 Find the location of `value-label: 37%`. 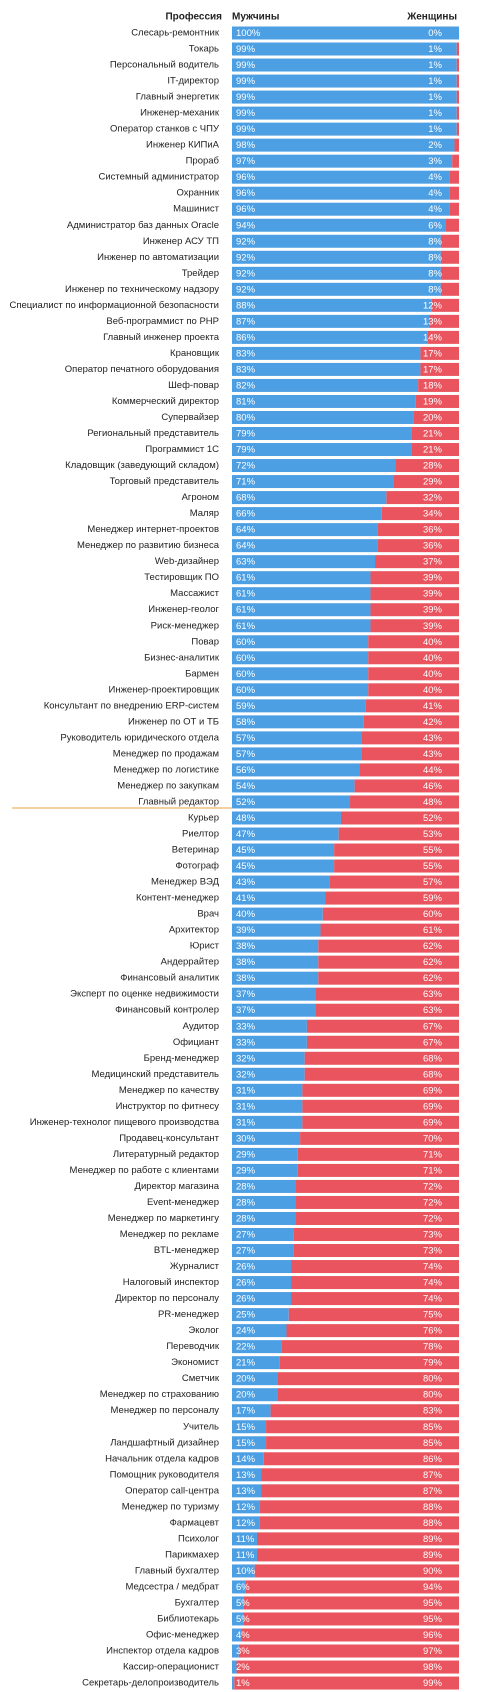

value-label: 37% is located at coordinates (433, 562).